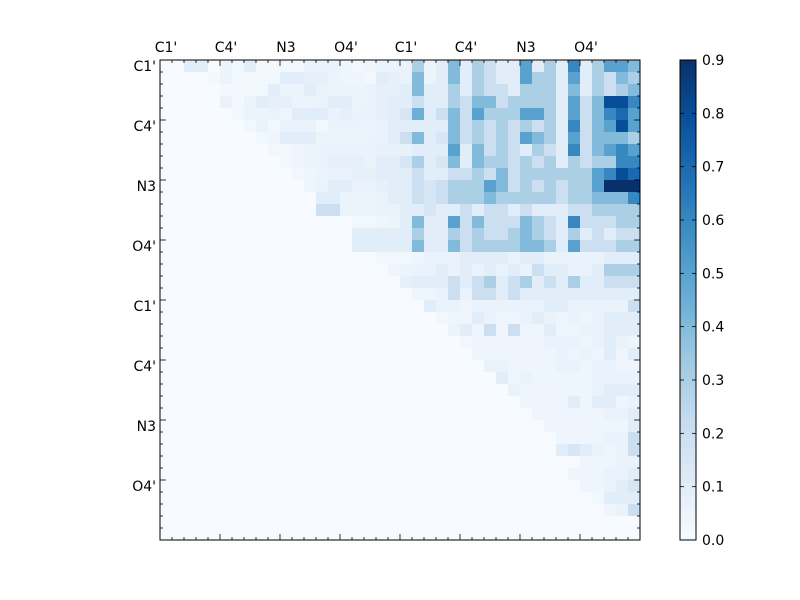 The height and width of the screenshot is (600, 800). What do you see at coordinates (713, 114) in the screenshot?
I see `colorbar-tick-label: 0.8` at bounding box center [713, 114].